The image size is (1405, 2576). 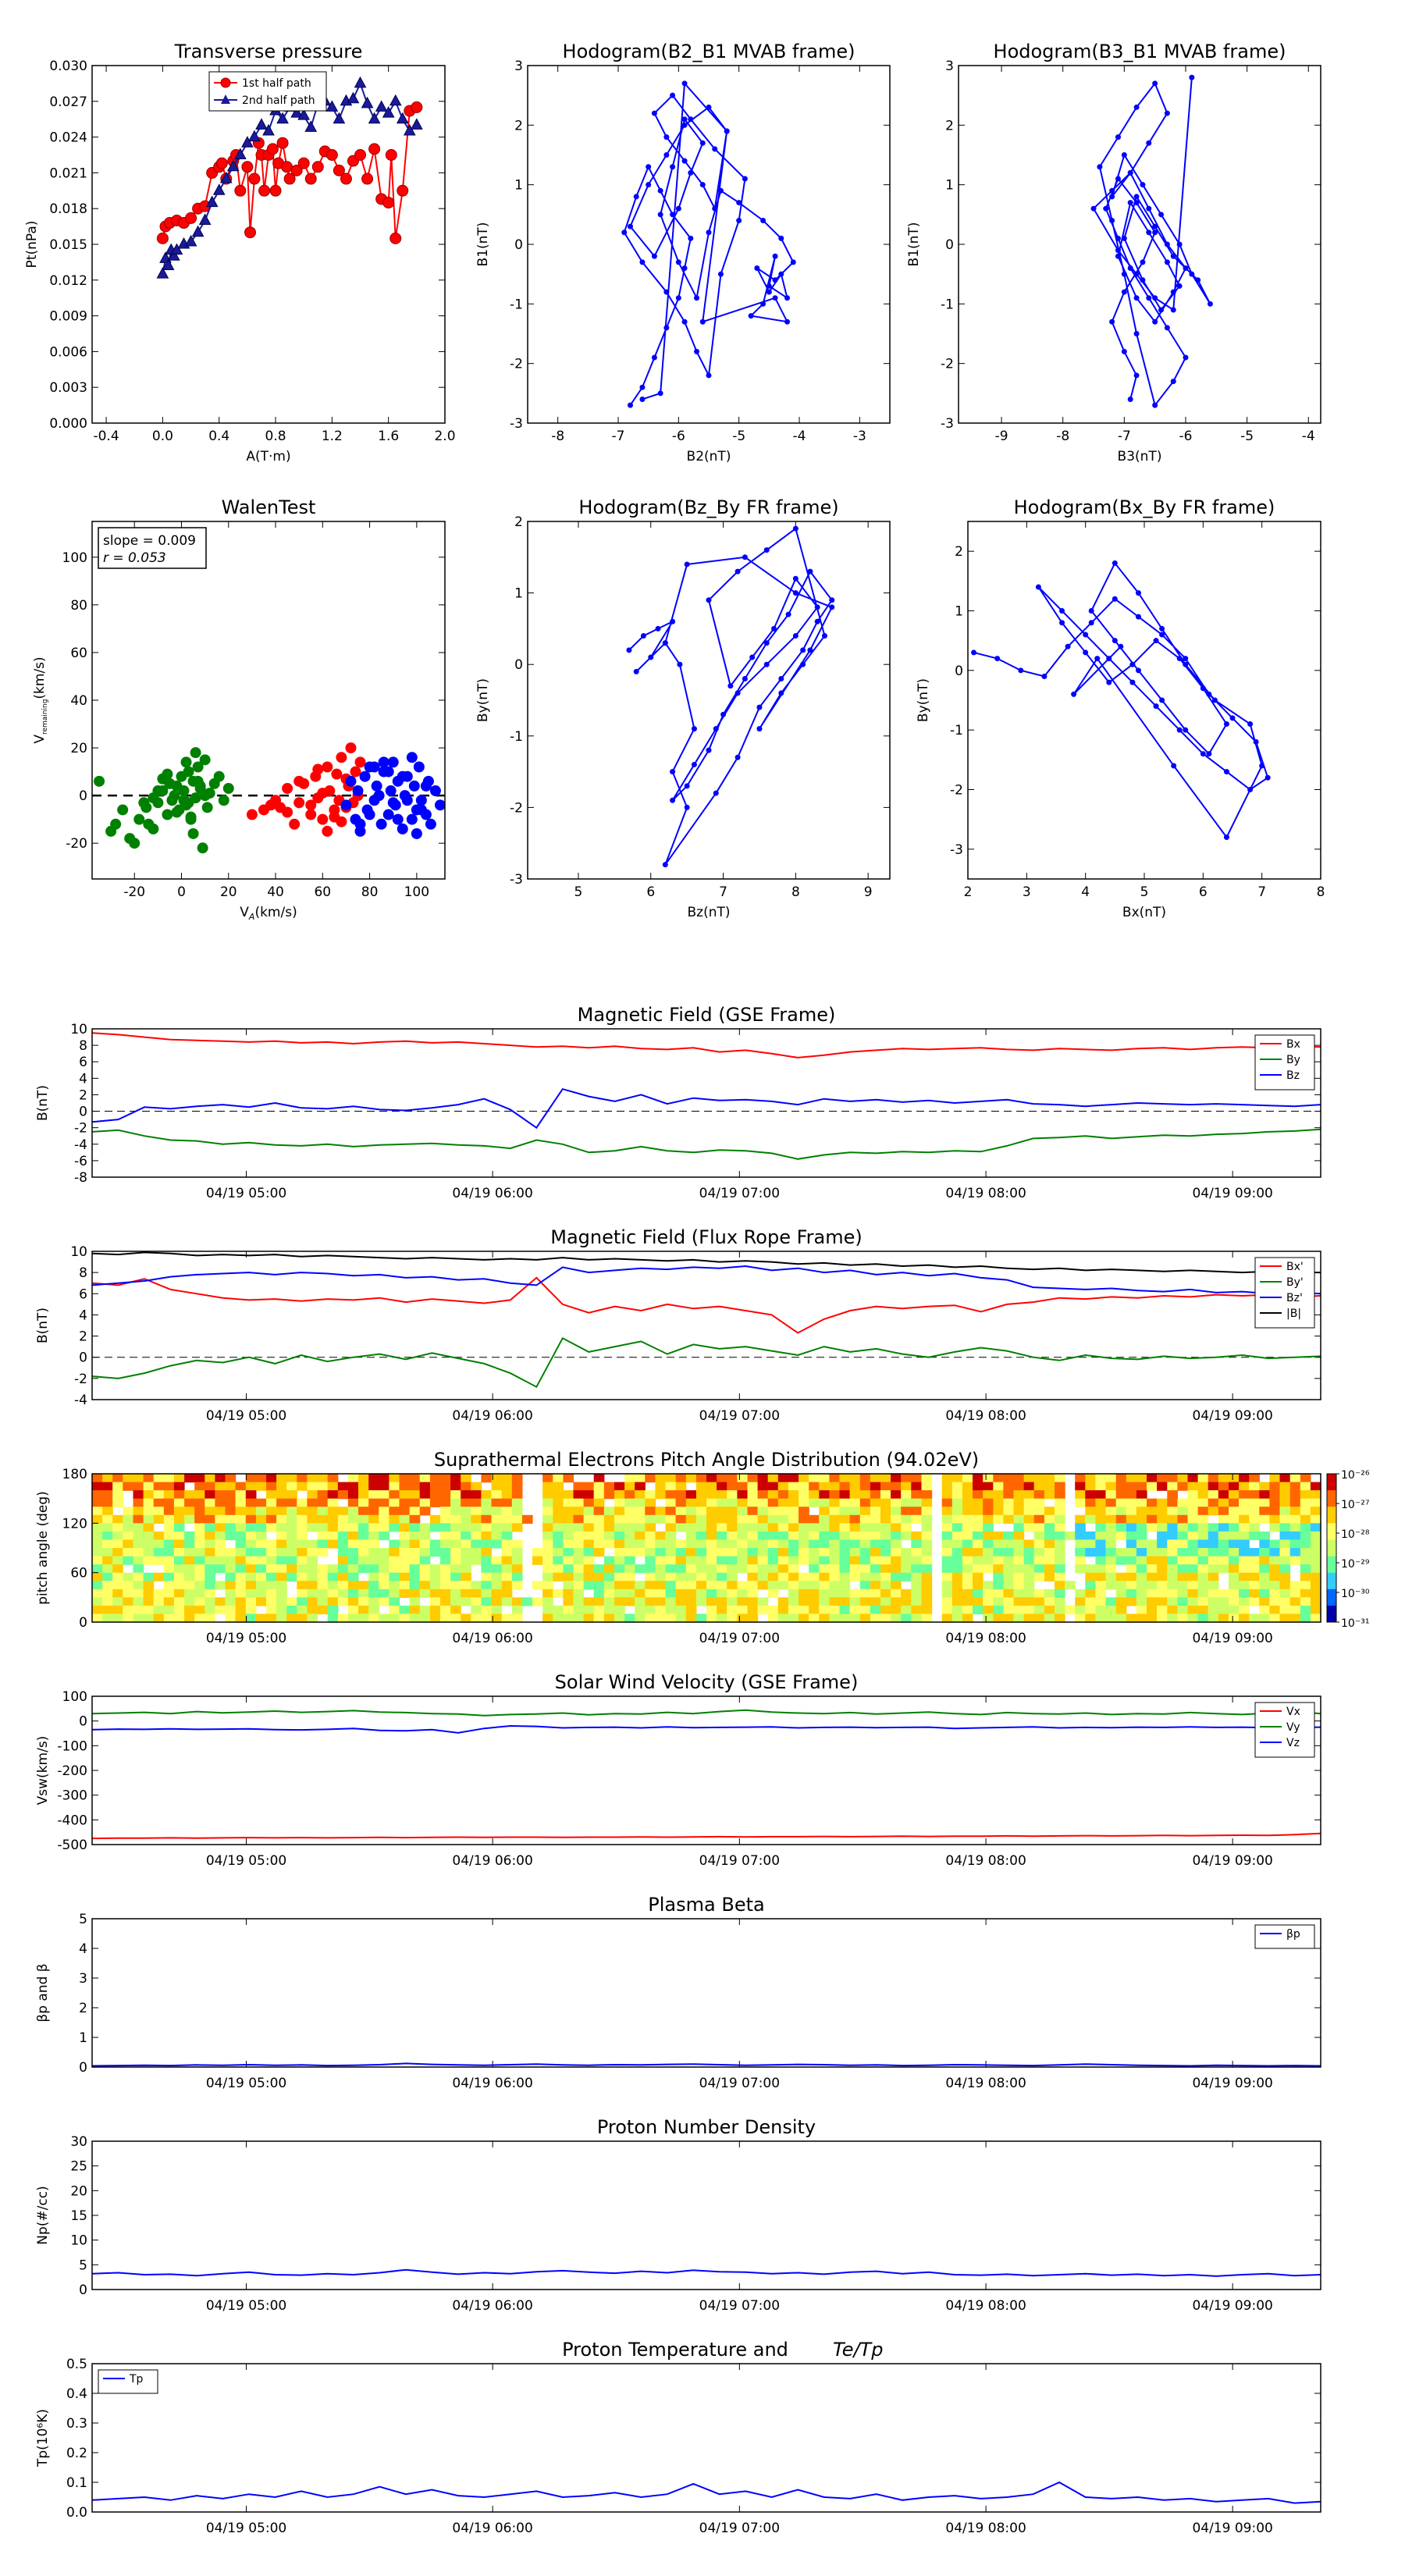 What do you see at coordinates (709, 456) in the screenshot?
I see `x-axis-label: B2(nT)` at bounding box center [709, 456].